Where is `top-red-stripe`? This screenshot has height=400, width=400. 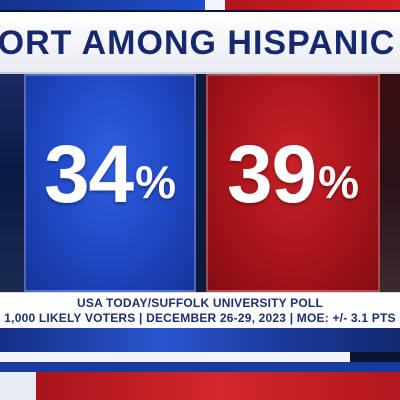 top-red-stripe is located at coordinates (312, 5).